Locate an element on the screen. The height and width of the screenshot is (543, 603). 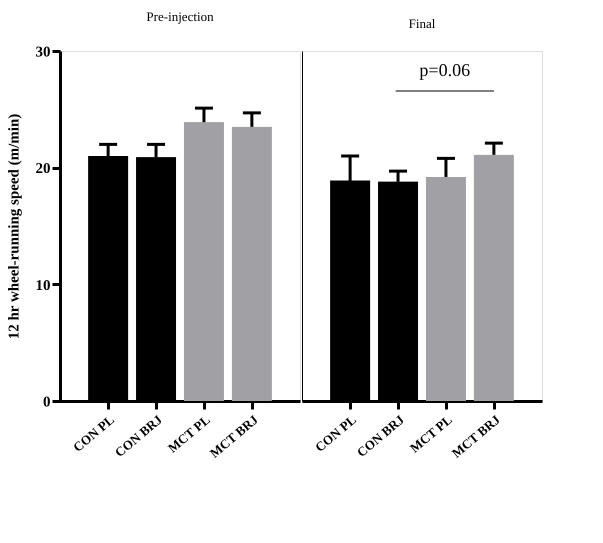
y-tick-label: 20 is located at coordinates (43, 169).